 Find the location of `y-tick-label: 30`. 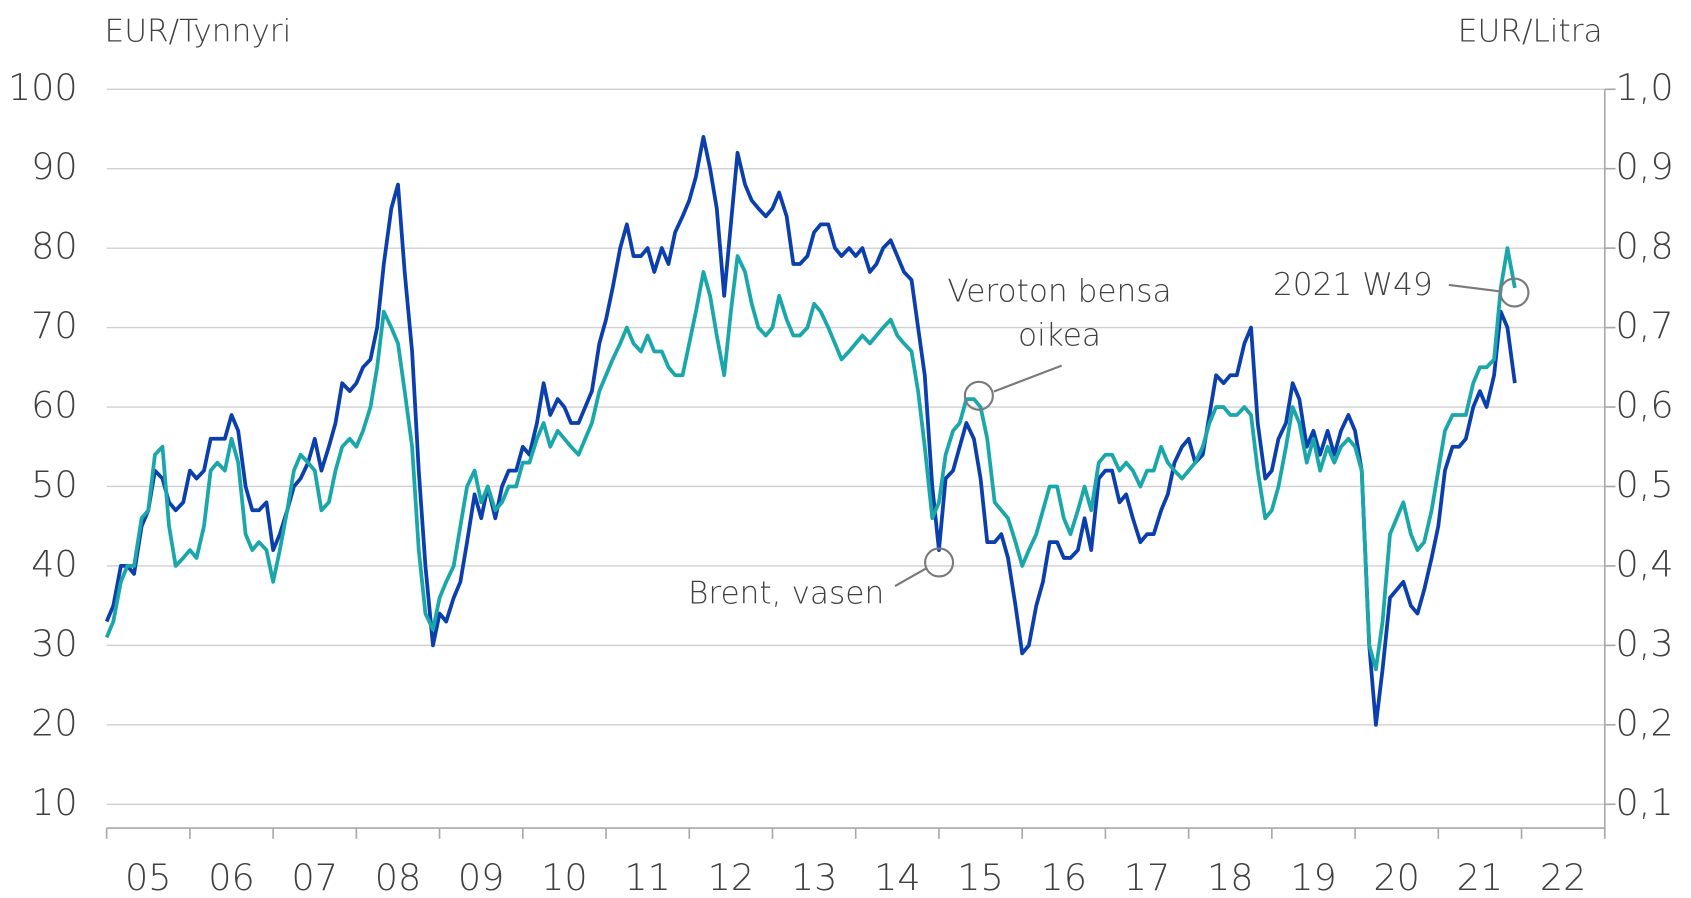

y-tick-label: 30 is located at coordinates (54, 643).